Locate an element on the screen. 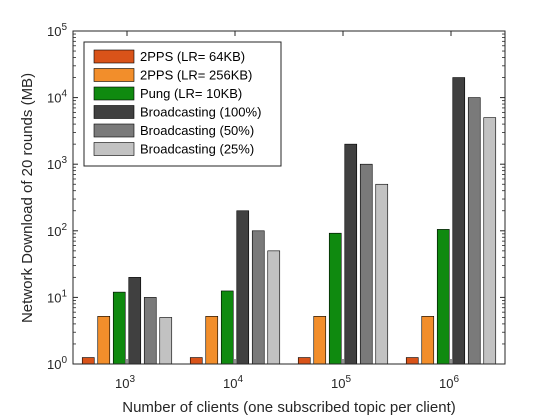  x-tick-label: 10³ is located at coordinates (125, 382).